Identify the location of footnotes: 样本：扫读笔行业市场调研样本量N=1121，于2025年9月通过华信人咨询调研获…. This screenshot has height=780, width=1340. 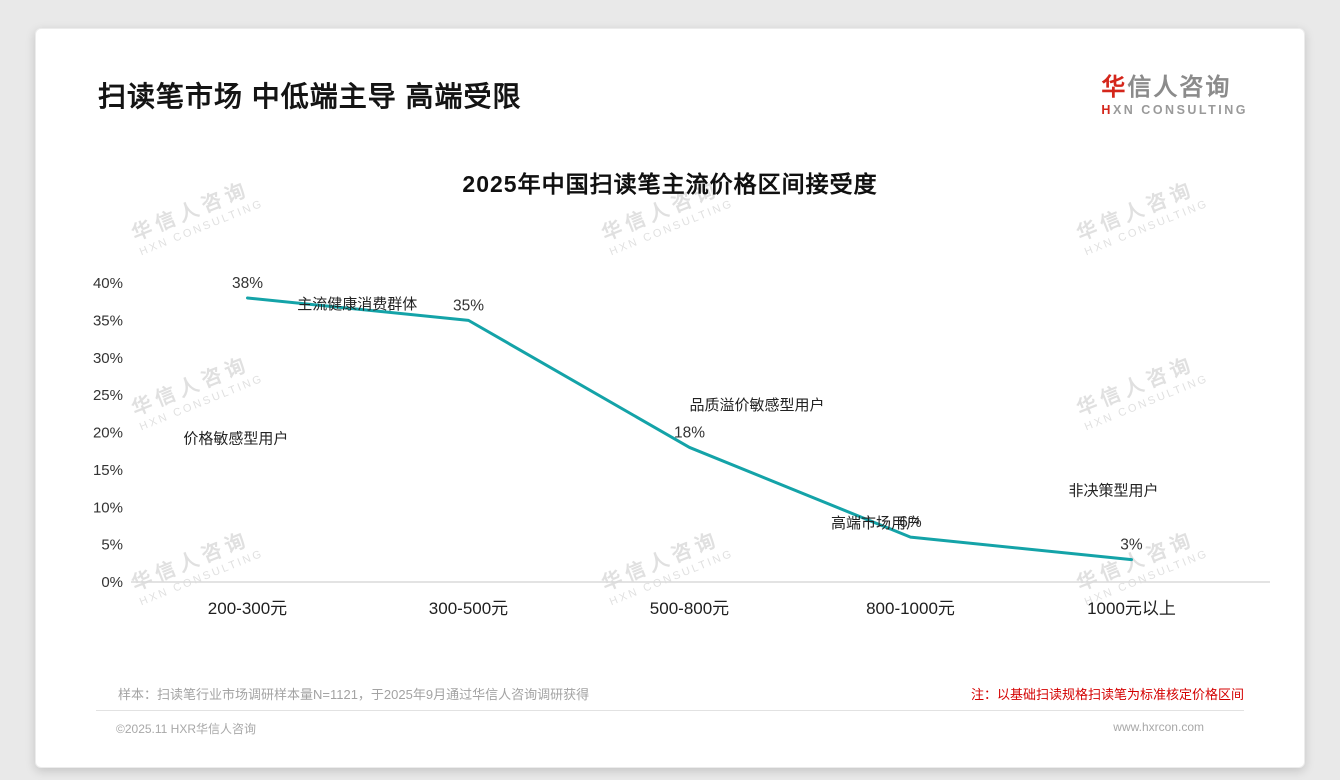
(670, 693).